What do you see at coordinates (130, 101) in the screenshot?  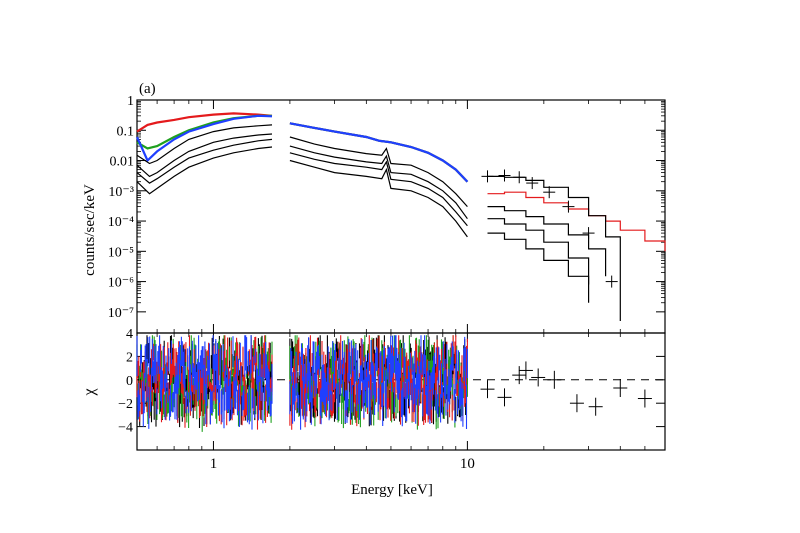 I see `y-tick-label: 1` at bounding box center [130, 101].